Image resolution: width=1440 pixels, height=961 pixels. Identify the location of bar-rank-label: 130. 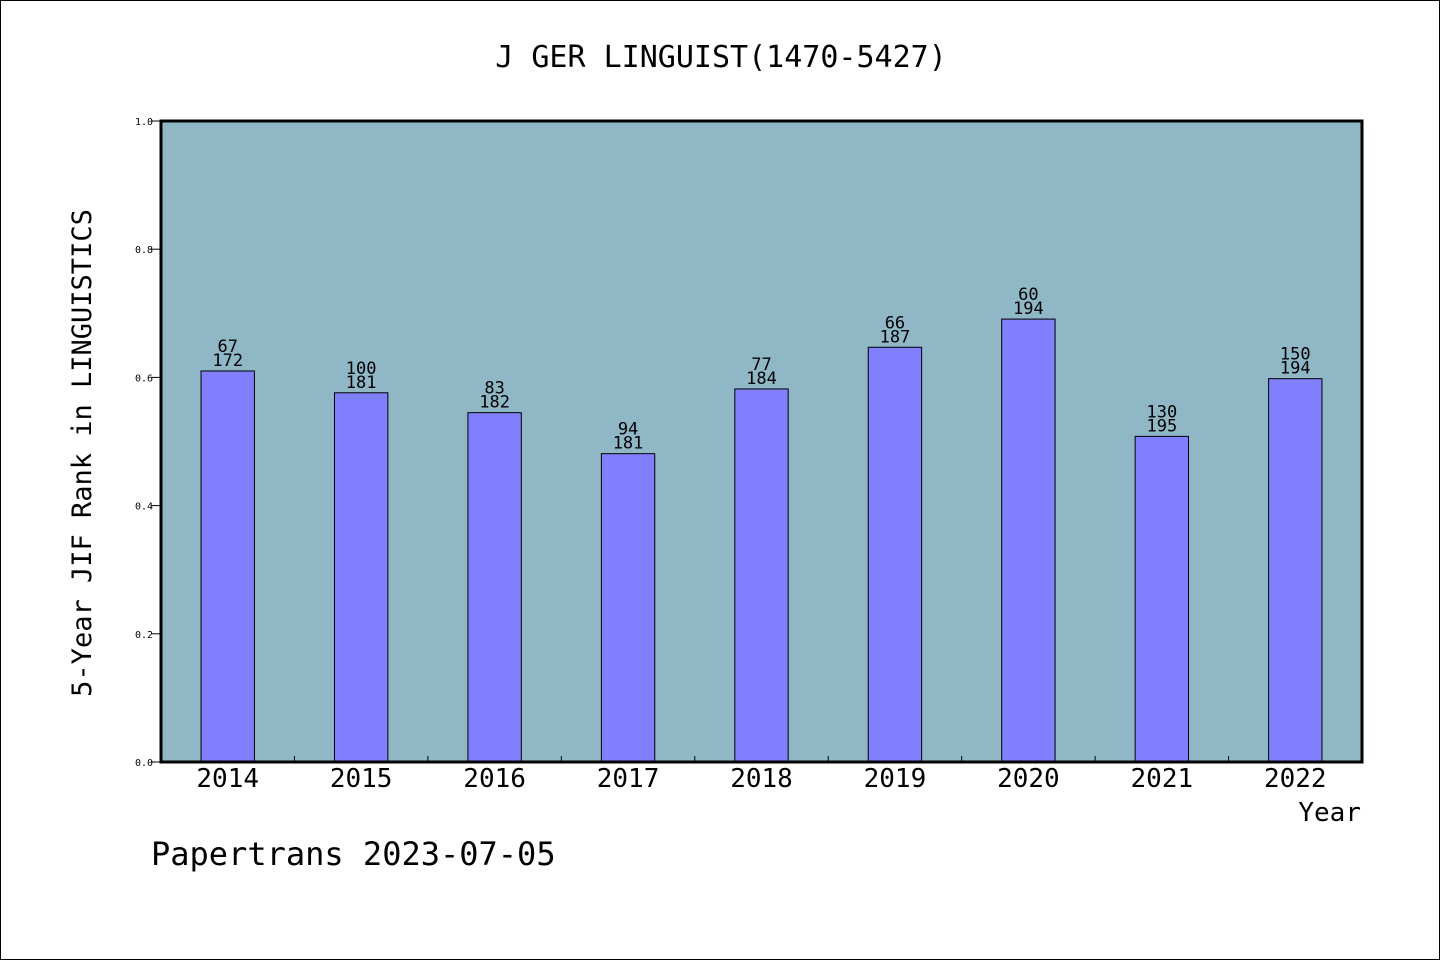
(1161, 412).